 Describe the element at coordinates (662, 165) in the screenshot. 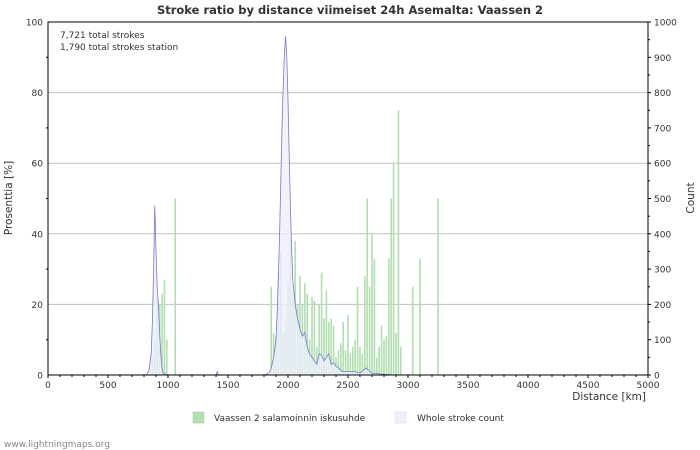

I see `y-right-tick-label-6: 600` at that location.